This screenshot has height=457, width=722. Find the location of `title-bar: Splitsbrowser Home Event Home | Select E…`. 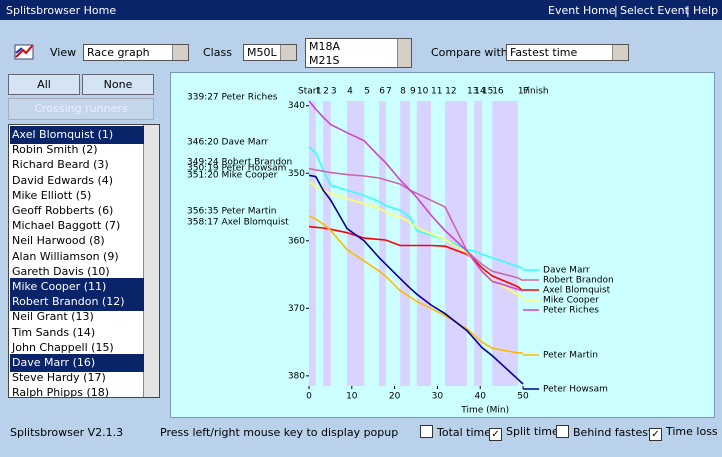

title-bar: Splitsbrowser Home Event Home | Select E… is located at coordinates (361, 10).